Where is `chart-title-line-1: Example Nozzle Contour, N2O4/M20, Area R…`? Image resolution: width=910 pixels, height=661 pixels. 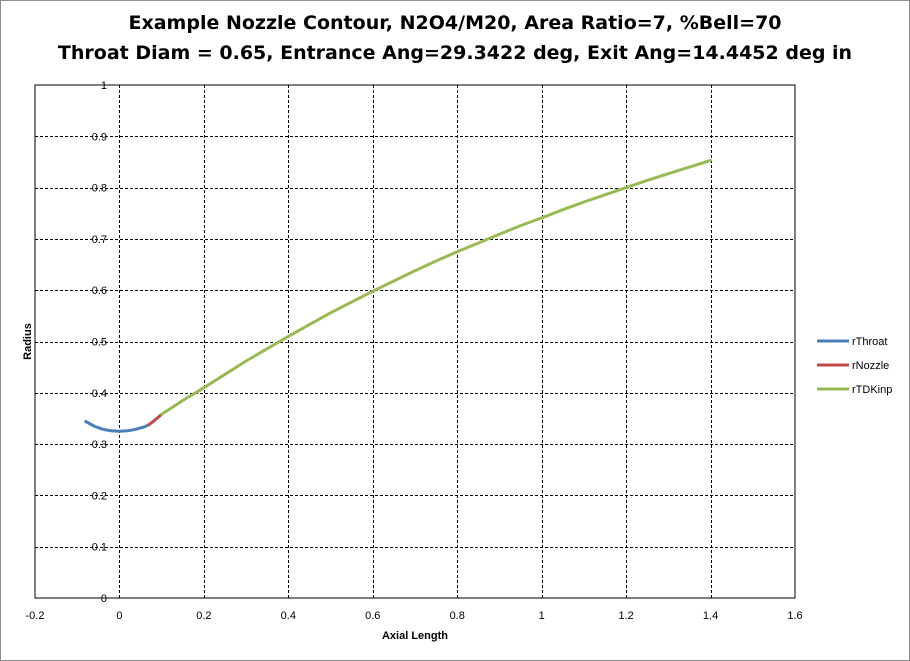 chart-title-line-1: Example Nozzle Contour, N2O4/M20, Area R… is located at coordinates (455, 23).